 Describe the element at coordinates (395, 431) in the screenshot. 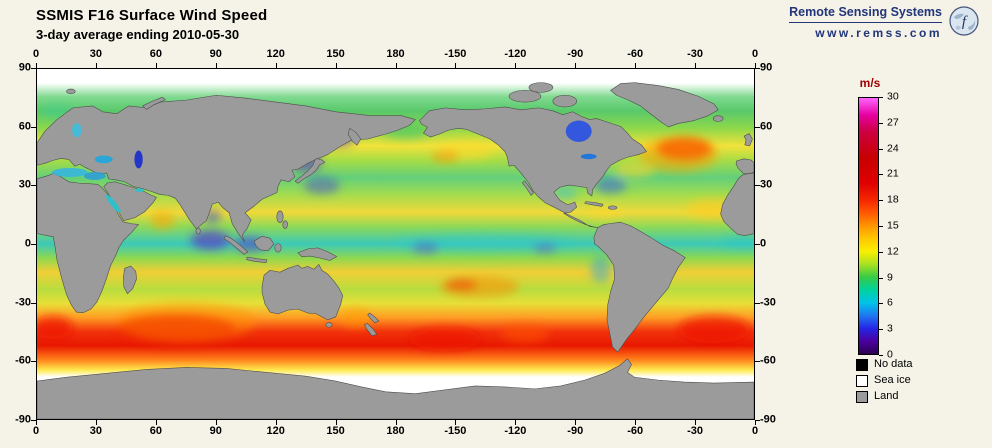

I see `lon-tick-label: 180` at that location.